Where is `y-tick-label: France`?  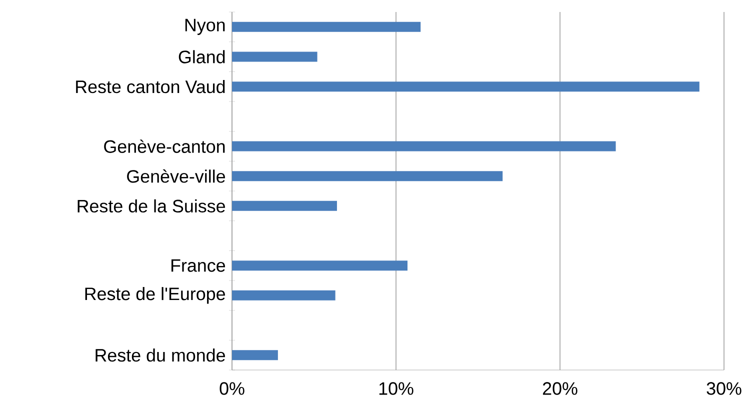
y-tick-label: France is located at coordinates (198, 265).